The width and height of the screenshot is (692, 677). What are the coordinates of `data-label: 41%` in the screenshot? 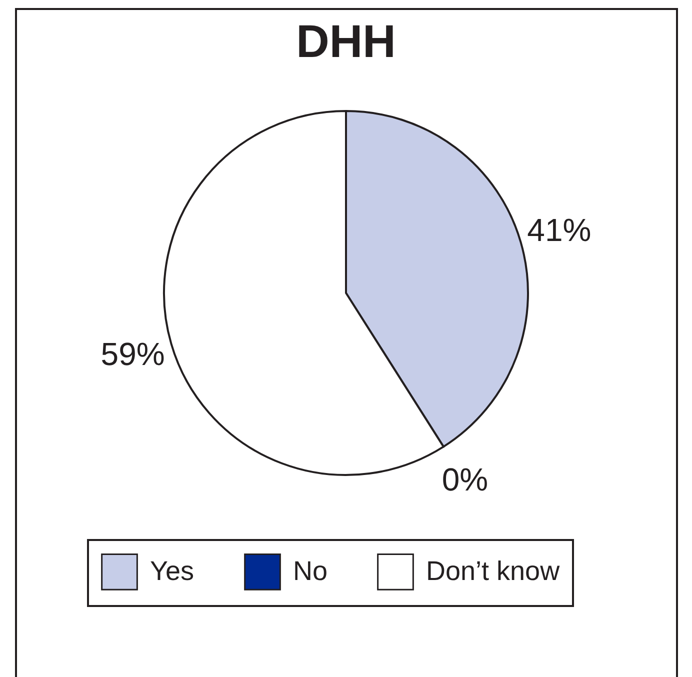 It's located at (559, 230).